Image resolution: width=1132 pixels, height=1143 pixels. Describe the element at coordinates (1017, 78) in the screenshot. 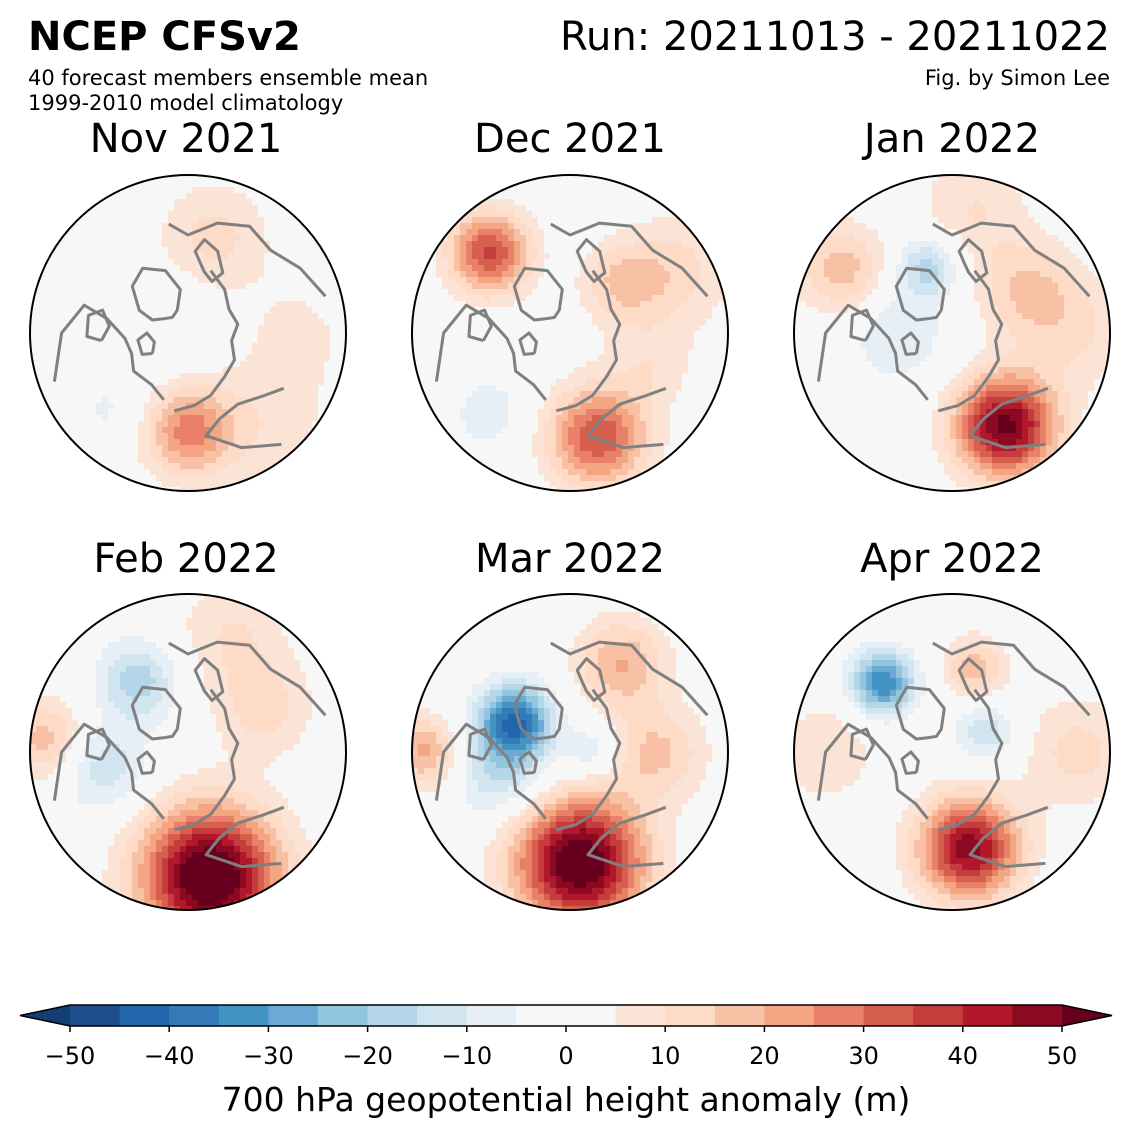

I see `figure-credit: Fig. by Simon Lee` at that location.